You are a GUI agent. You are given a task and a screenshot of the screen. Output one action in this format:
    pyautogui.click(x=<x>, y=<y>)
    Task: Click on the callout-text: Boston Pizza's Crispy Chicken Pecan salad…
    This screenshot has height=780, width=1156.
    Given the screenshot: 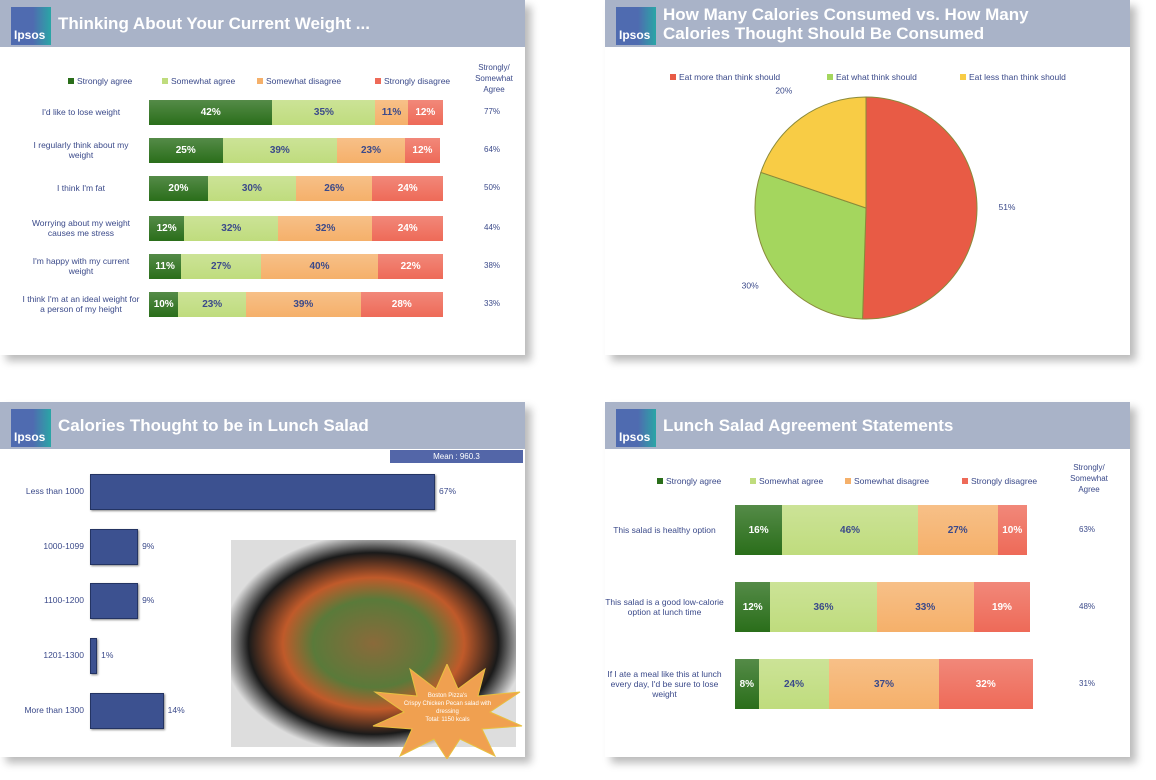 What is the action you would take?
    pyautogui.click(x=447, y=708)
    